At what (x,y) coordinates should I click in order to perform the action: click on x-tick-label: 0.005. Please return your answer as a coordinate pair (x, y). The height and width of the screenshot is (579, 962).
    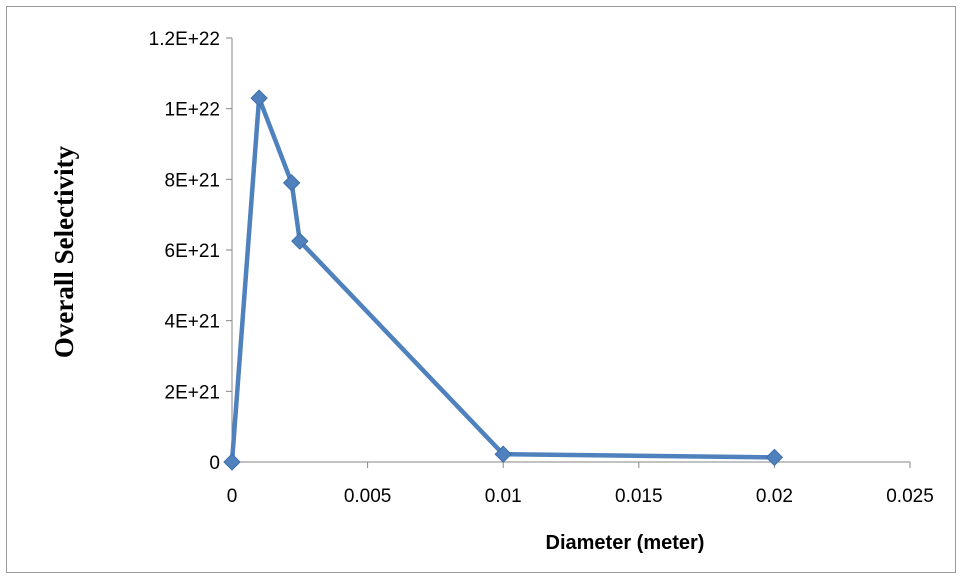
    Looking at the image, I should click on (368, 496).